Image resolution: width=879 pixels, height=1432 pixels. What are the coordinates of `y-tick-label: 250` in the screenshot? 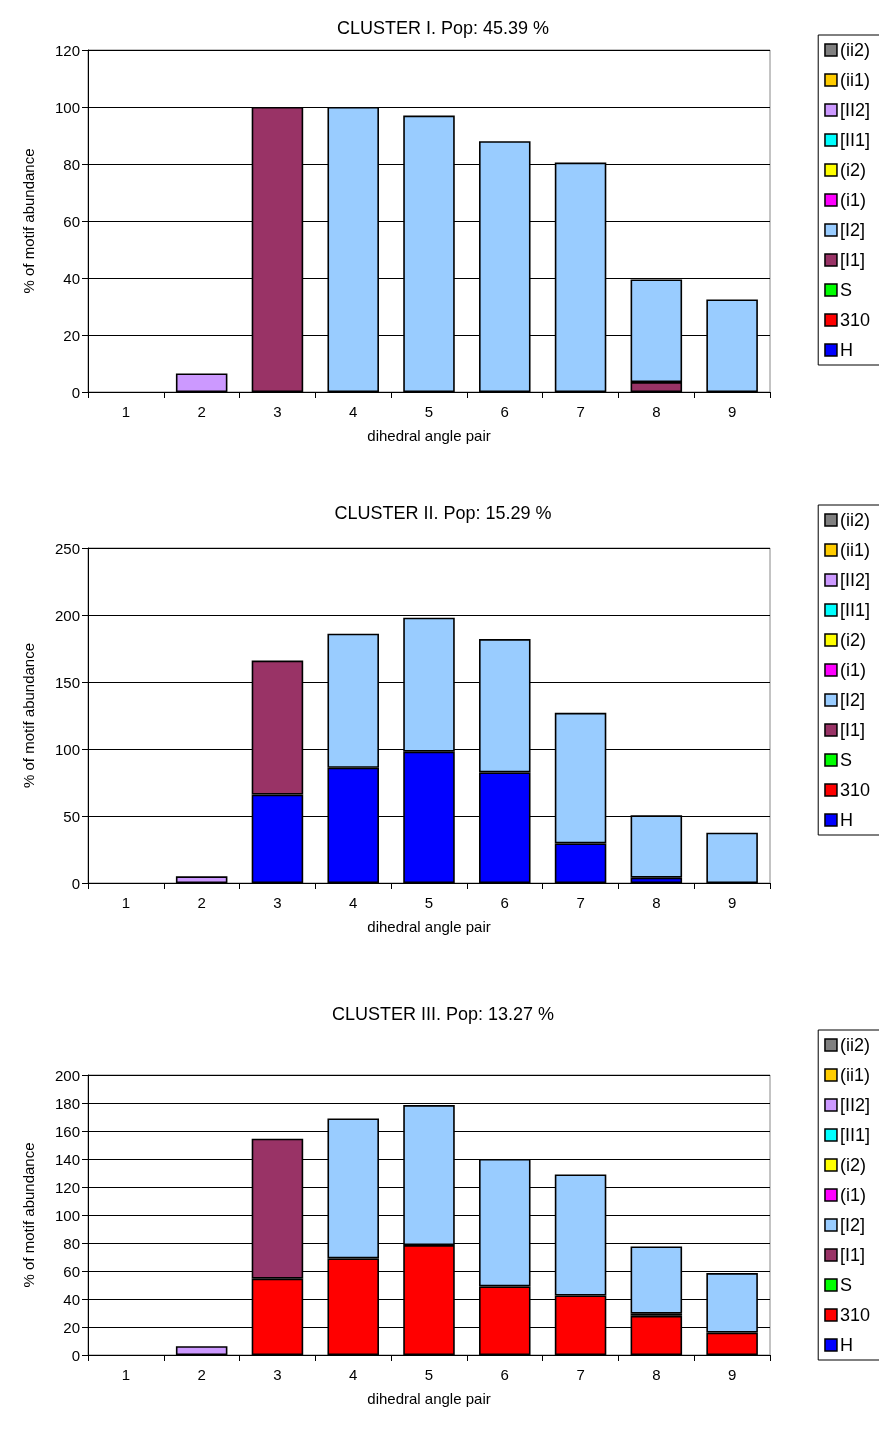 It's located at (67, 548).